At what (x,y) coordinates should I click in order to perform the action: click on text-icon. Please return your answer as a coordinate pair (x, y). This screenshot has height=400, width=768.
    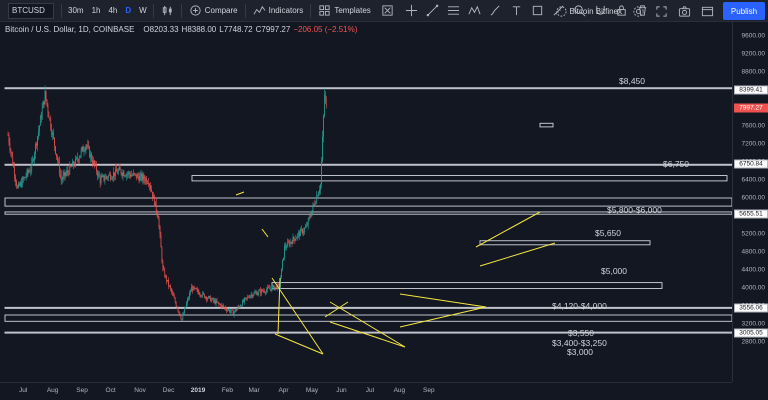
    Looking at the image, I should click on (516, 10).